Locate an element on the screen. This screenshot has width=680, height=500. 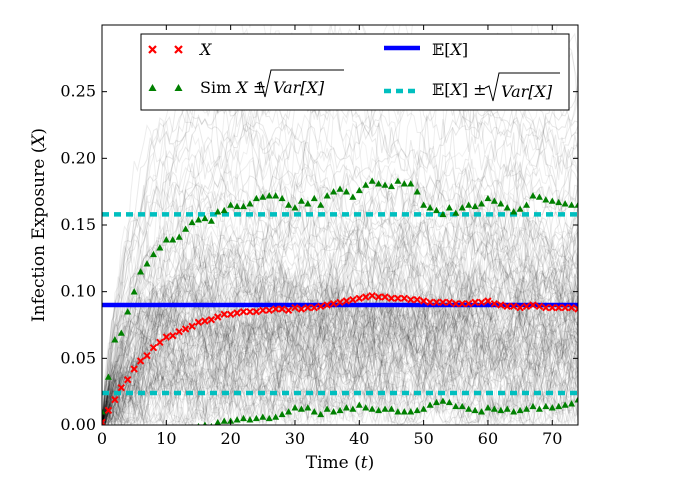
x-tick-label: 70 is located at coordinates (552, 438).